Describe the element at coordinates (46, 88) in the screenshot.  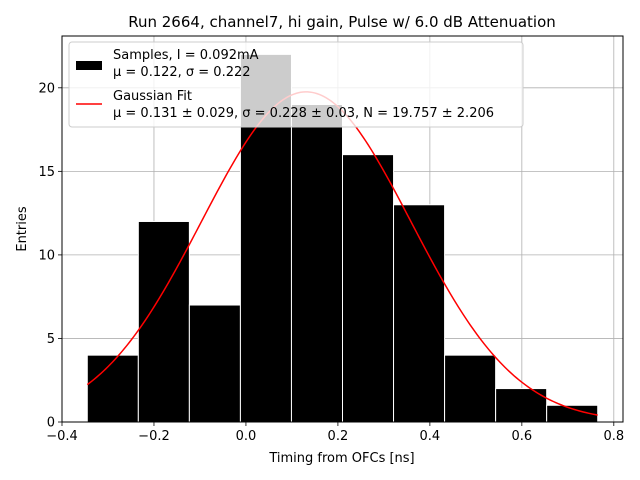
I see `y-tick-label-4: 20` at that location.